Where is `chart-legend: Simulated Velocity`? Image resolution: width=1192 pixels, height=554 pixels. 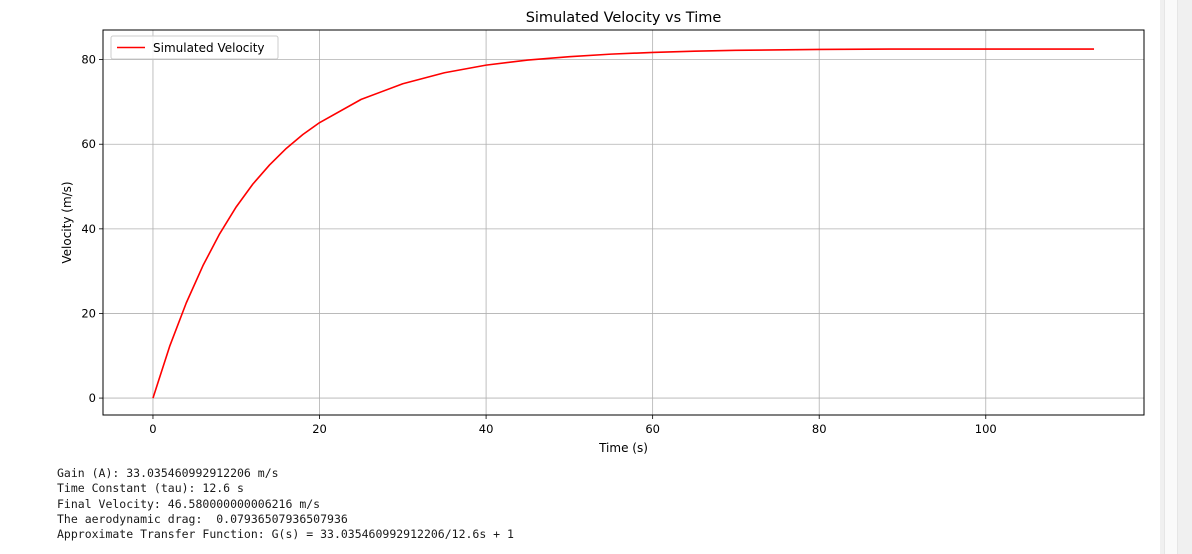 chart-legend: Simulated Velocity is located at coordinates (194, 47).